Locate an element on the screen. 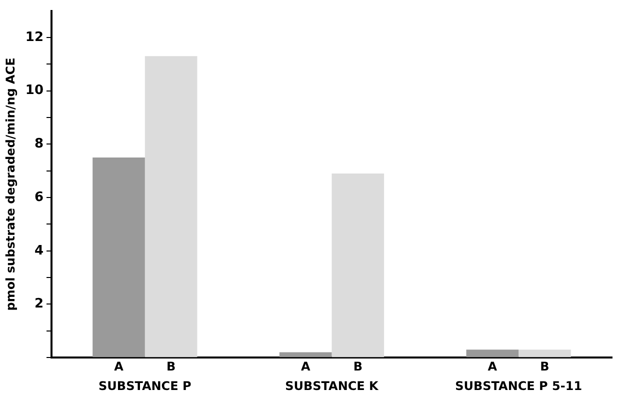  x-tick-label: SUBSTANCE P is located at coordinates (145, 385).